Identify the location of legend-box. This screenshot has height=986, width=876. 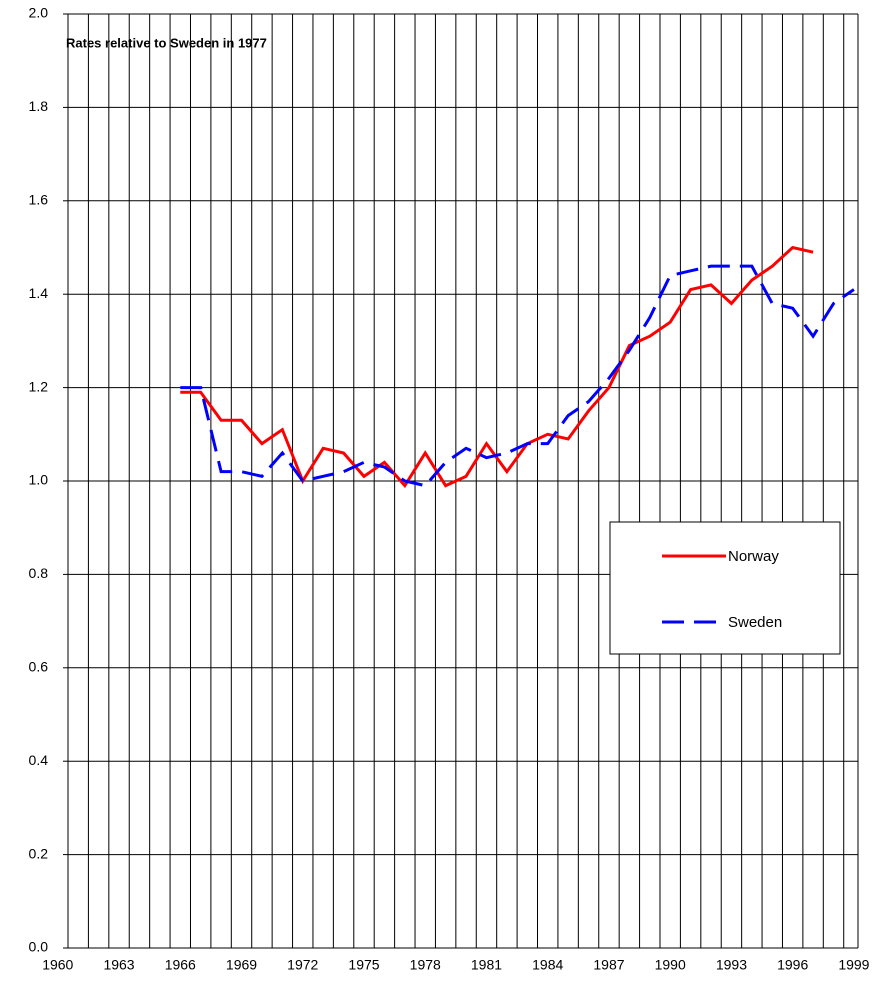
(725, 588).